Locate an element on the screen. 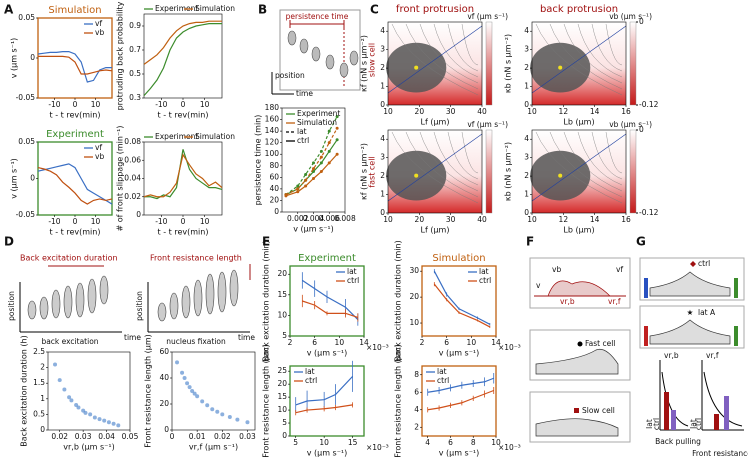 Image resolution: width=748 pixels, height=464 pixels. y-tick-label: 2 is located at coordinates (42, 367).